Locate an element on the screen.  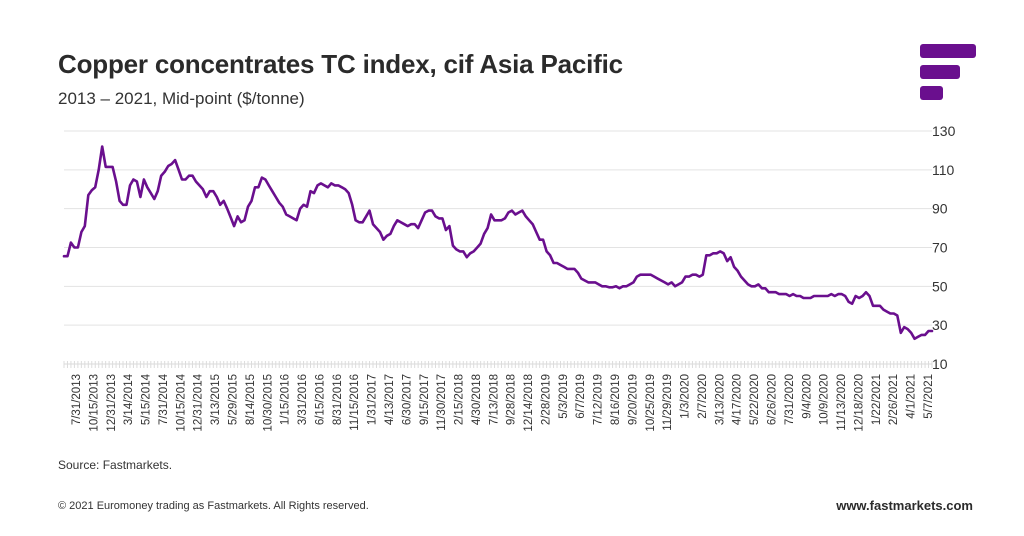
y-tick-label: 30 is located at coordinates (940, 325).